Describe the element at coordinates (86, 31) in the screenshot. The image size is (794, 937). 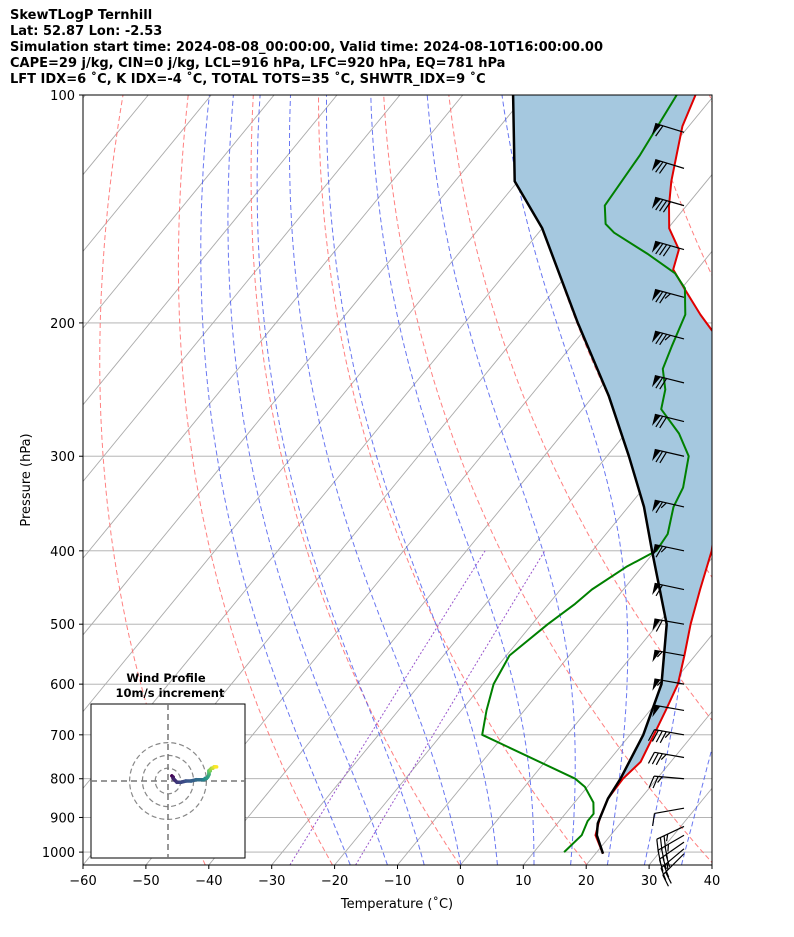
I see `location-line: Lat: 52.87 Lon: -2.53` at that location.